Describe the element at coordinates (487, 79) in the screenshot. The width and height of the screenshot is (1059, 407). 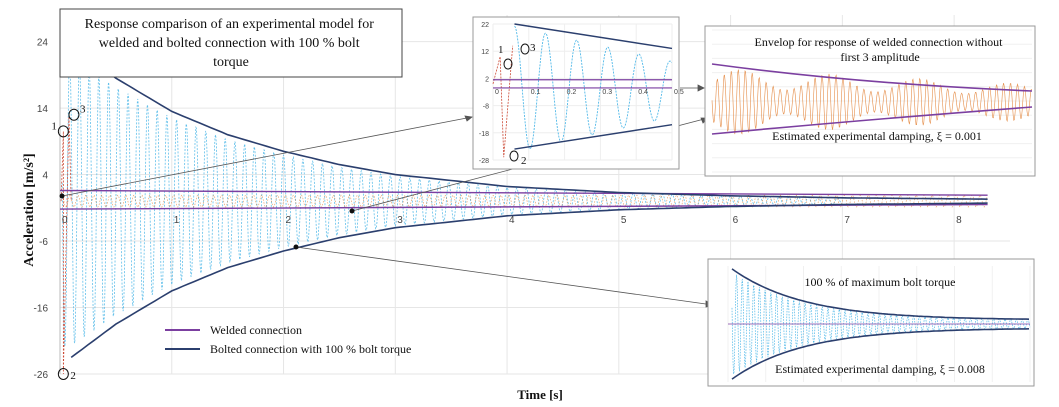
I see `inset-zoom-y-tick: 2` at that location.